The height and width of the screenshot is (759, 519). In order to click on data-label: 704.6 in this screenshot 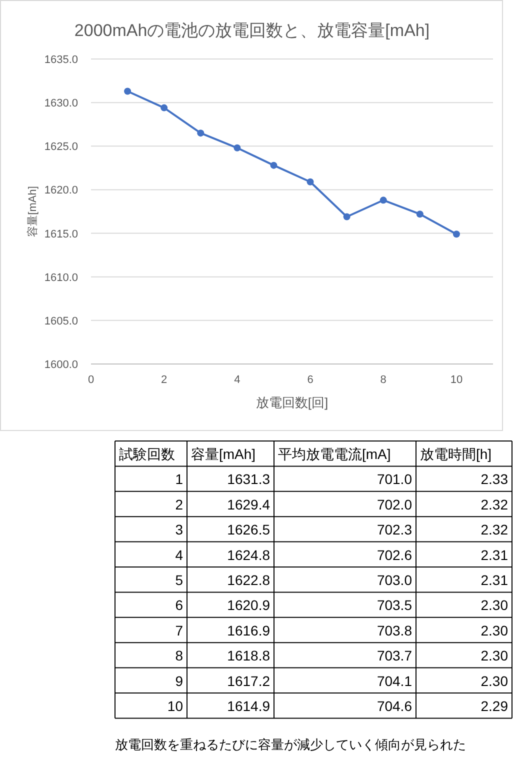, I will do `click(394, 706)`.